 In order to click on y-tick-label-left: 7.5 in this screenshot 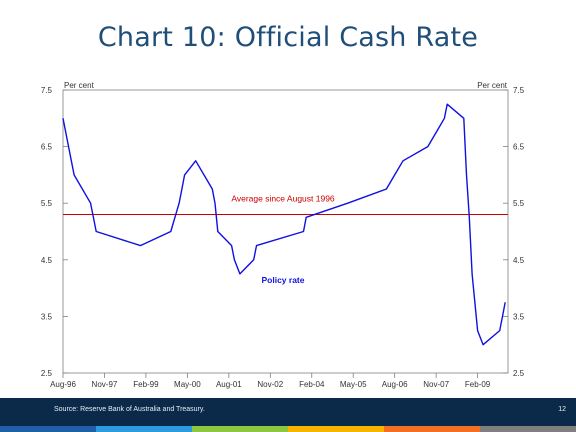, I will do `click(47, 90)`.